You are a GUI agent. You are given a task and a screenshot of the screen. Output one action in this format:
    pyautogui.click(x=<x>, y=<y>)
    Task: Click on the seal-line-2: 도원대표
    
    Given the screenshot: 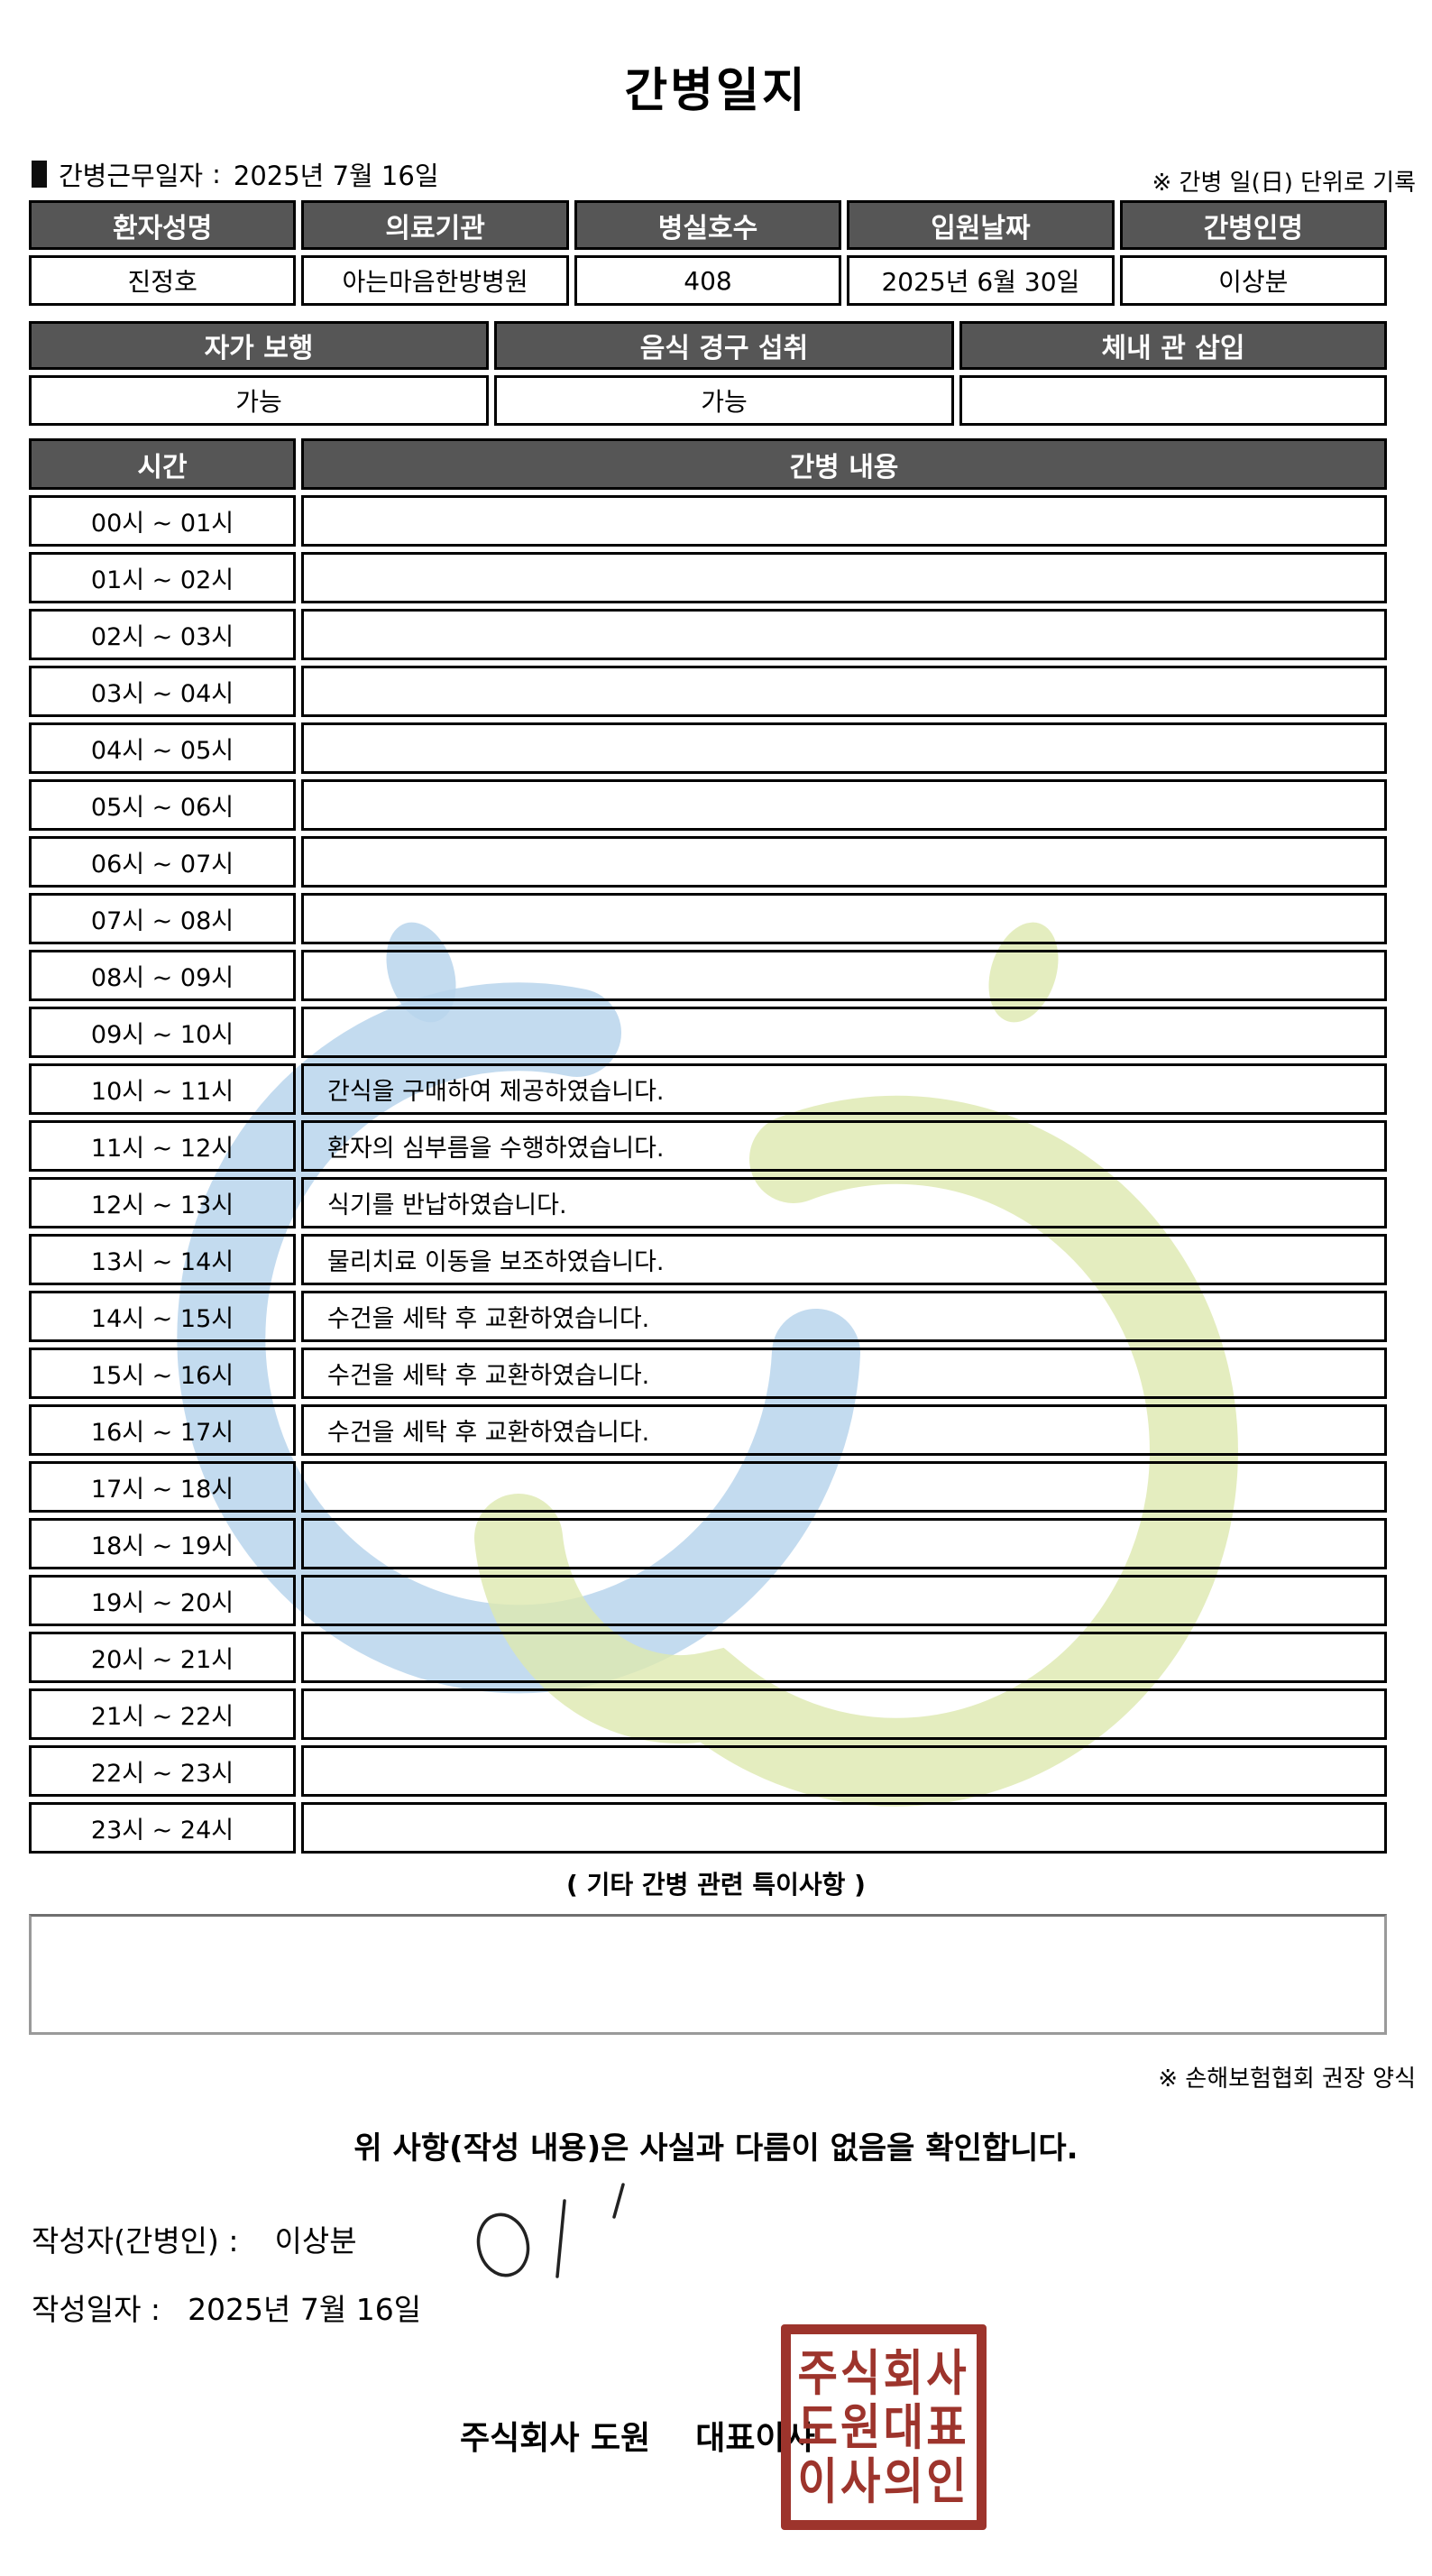 What is the action you would take?
    pyautogui.click(x=884, y=2427)
    